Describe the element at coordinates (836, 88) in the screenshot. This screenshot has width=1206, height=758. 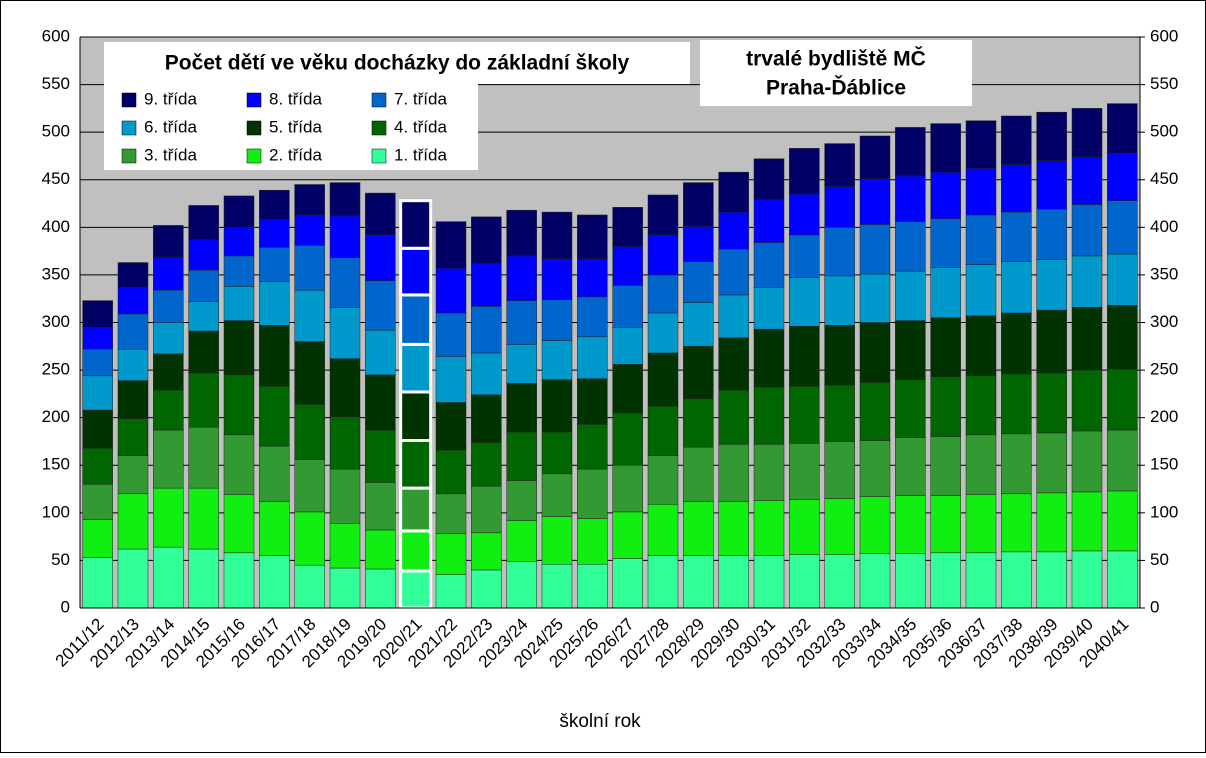
I see `subtitle: Praha-Ďáblice` at that location.